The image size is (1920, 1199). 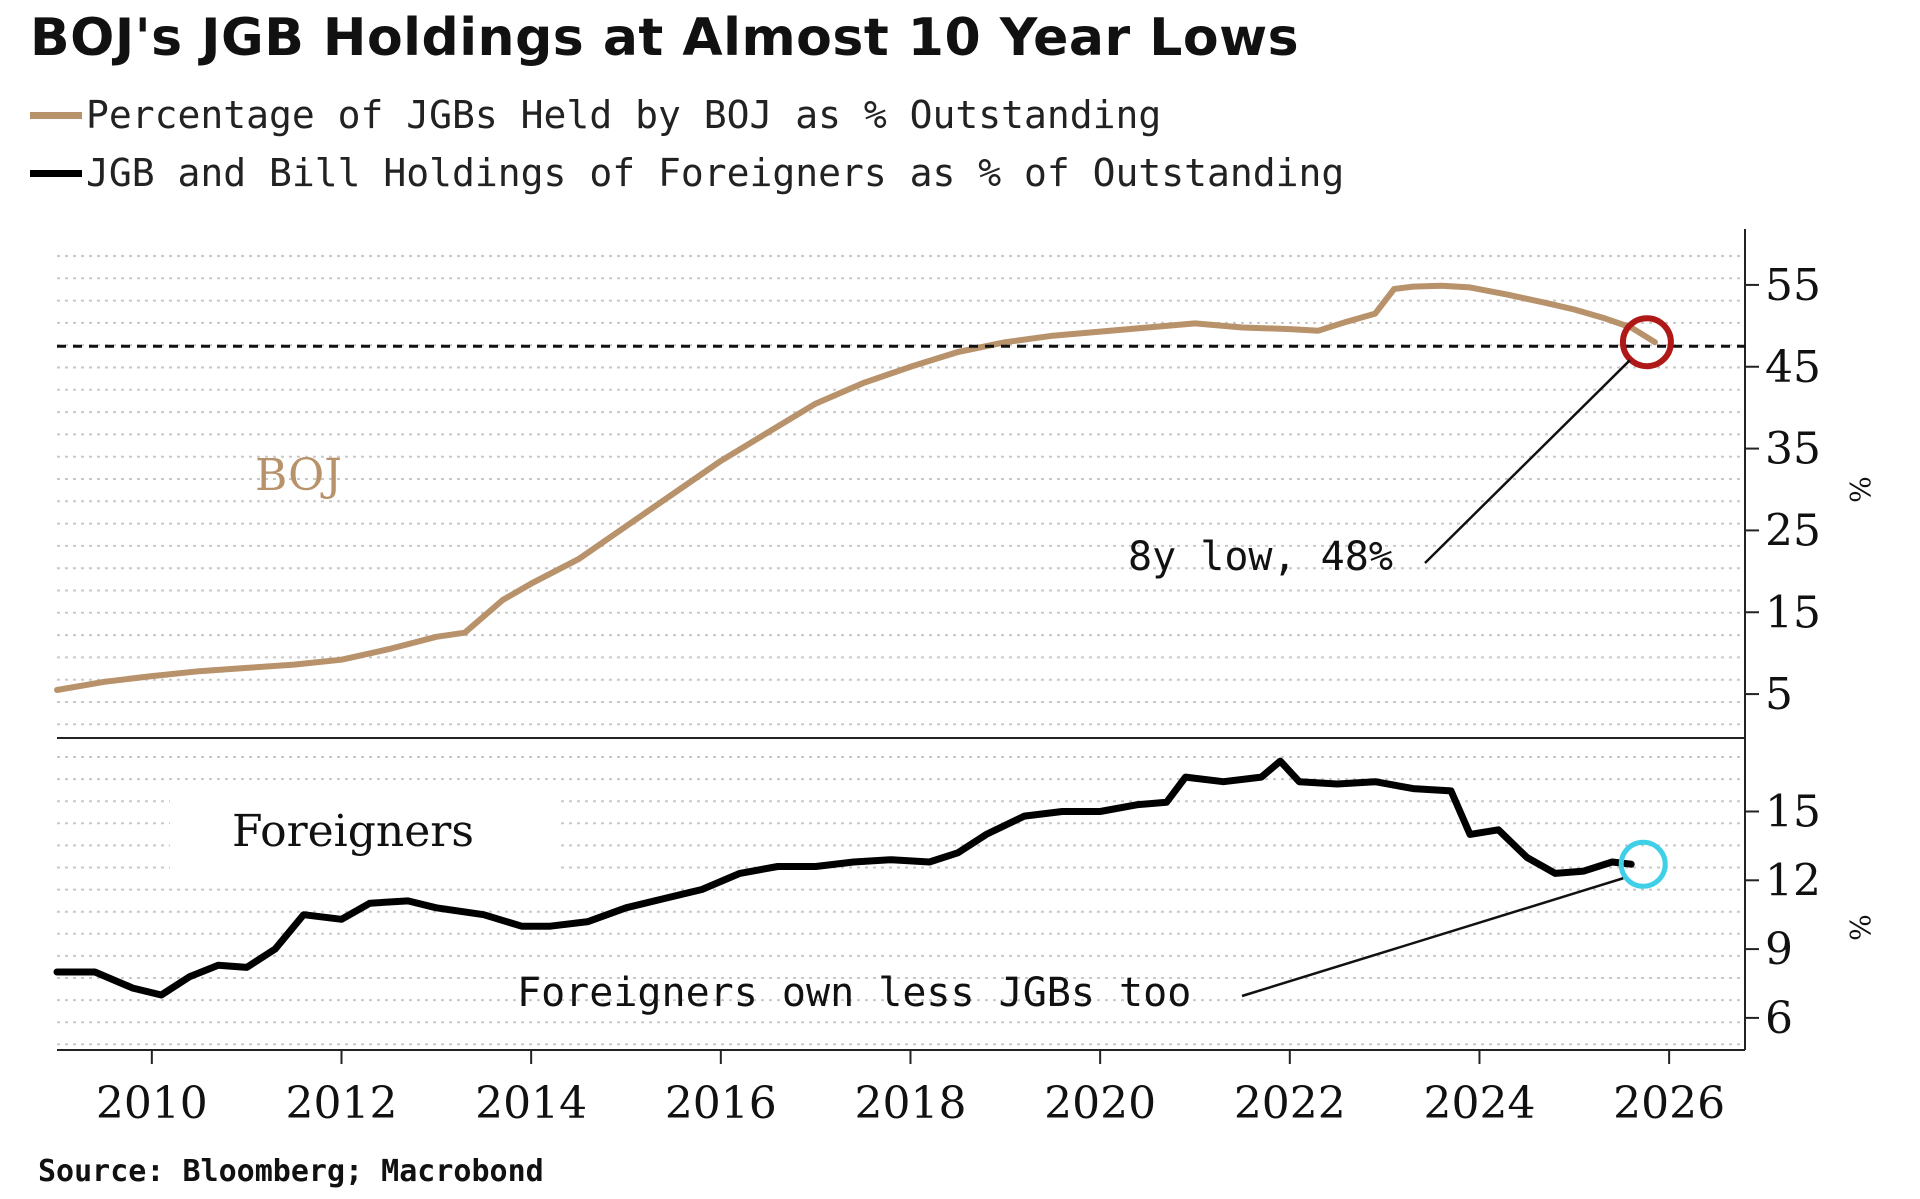 I want to click on x-tick-label: 2014, so click(x=531, y=1103).